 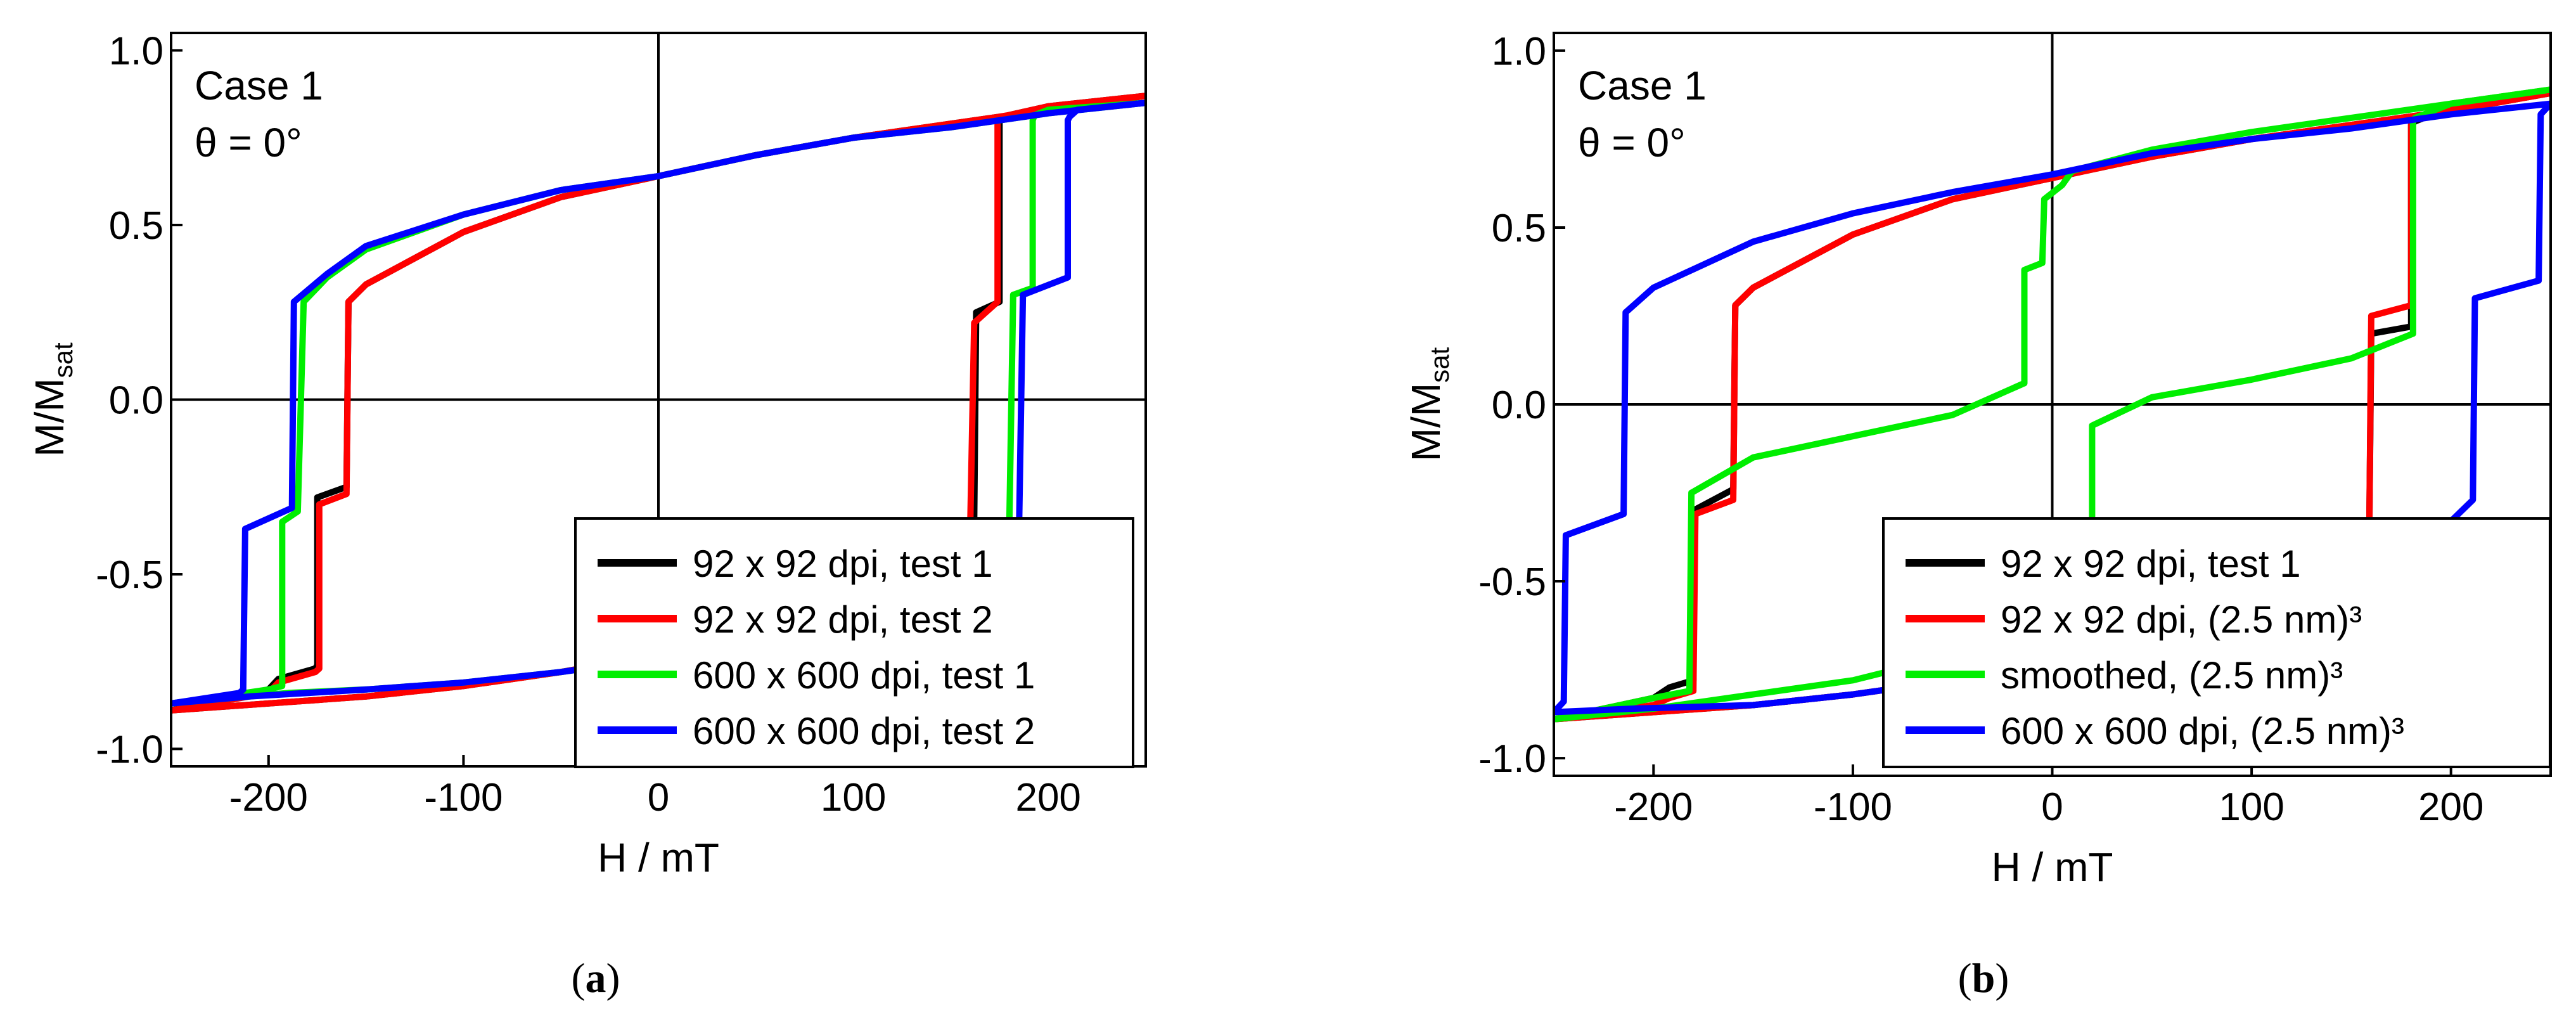 I want to click on legend-label: 92 x 92 dpi, (2.5 nm)³, so click(x=2181, y=619).